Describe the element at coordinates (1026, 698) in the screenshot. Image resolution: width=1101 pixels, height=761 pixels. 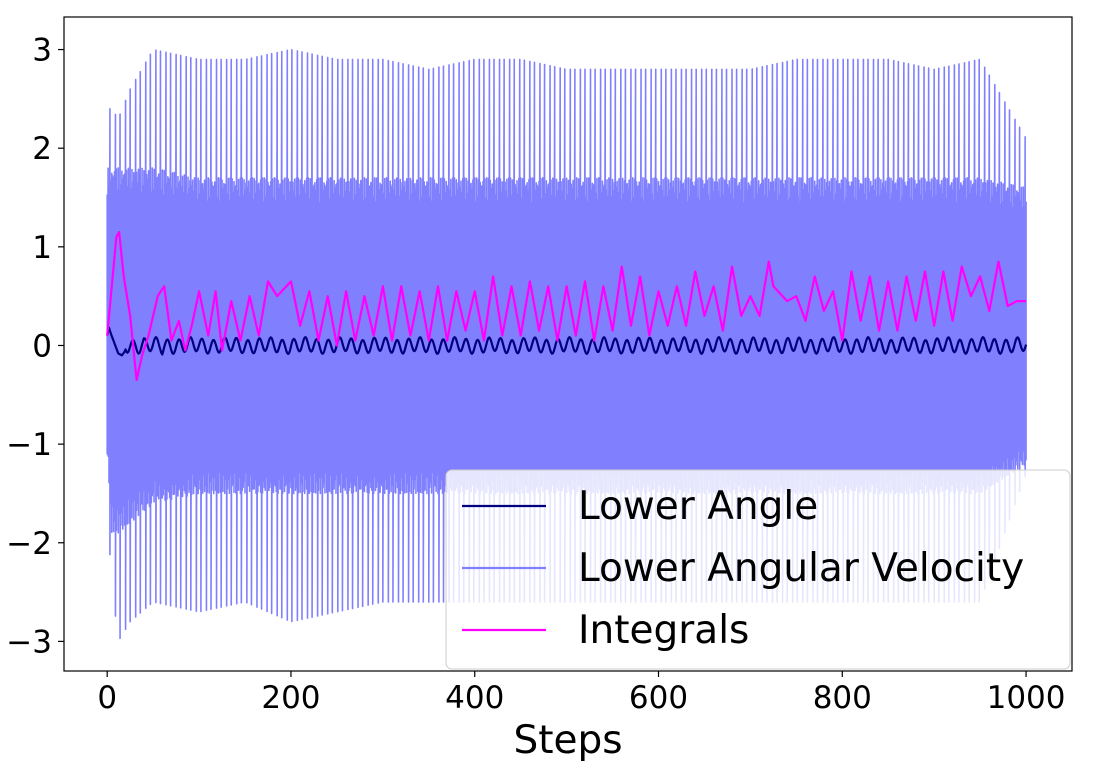
I see `x-tick-label: 1000` at that location.